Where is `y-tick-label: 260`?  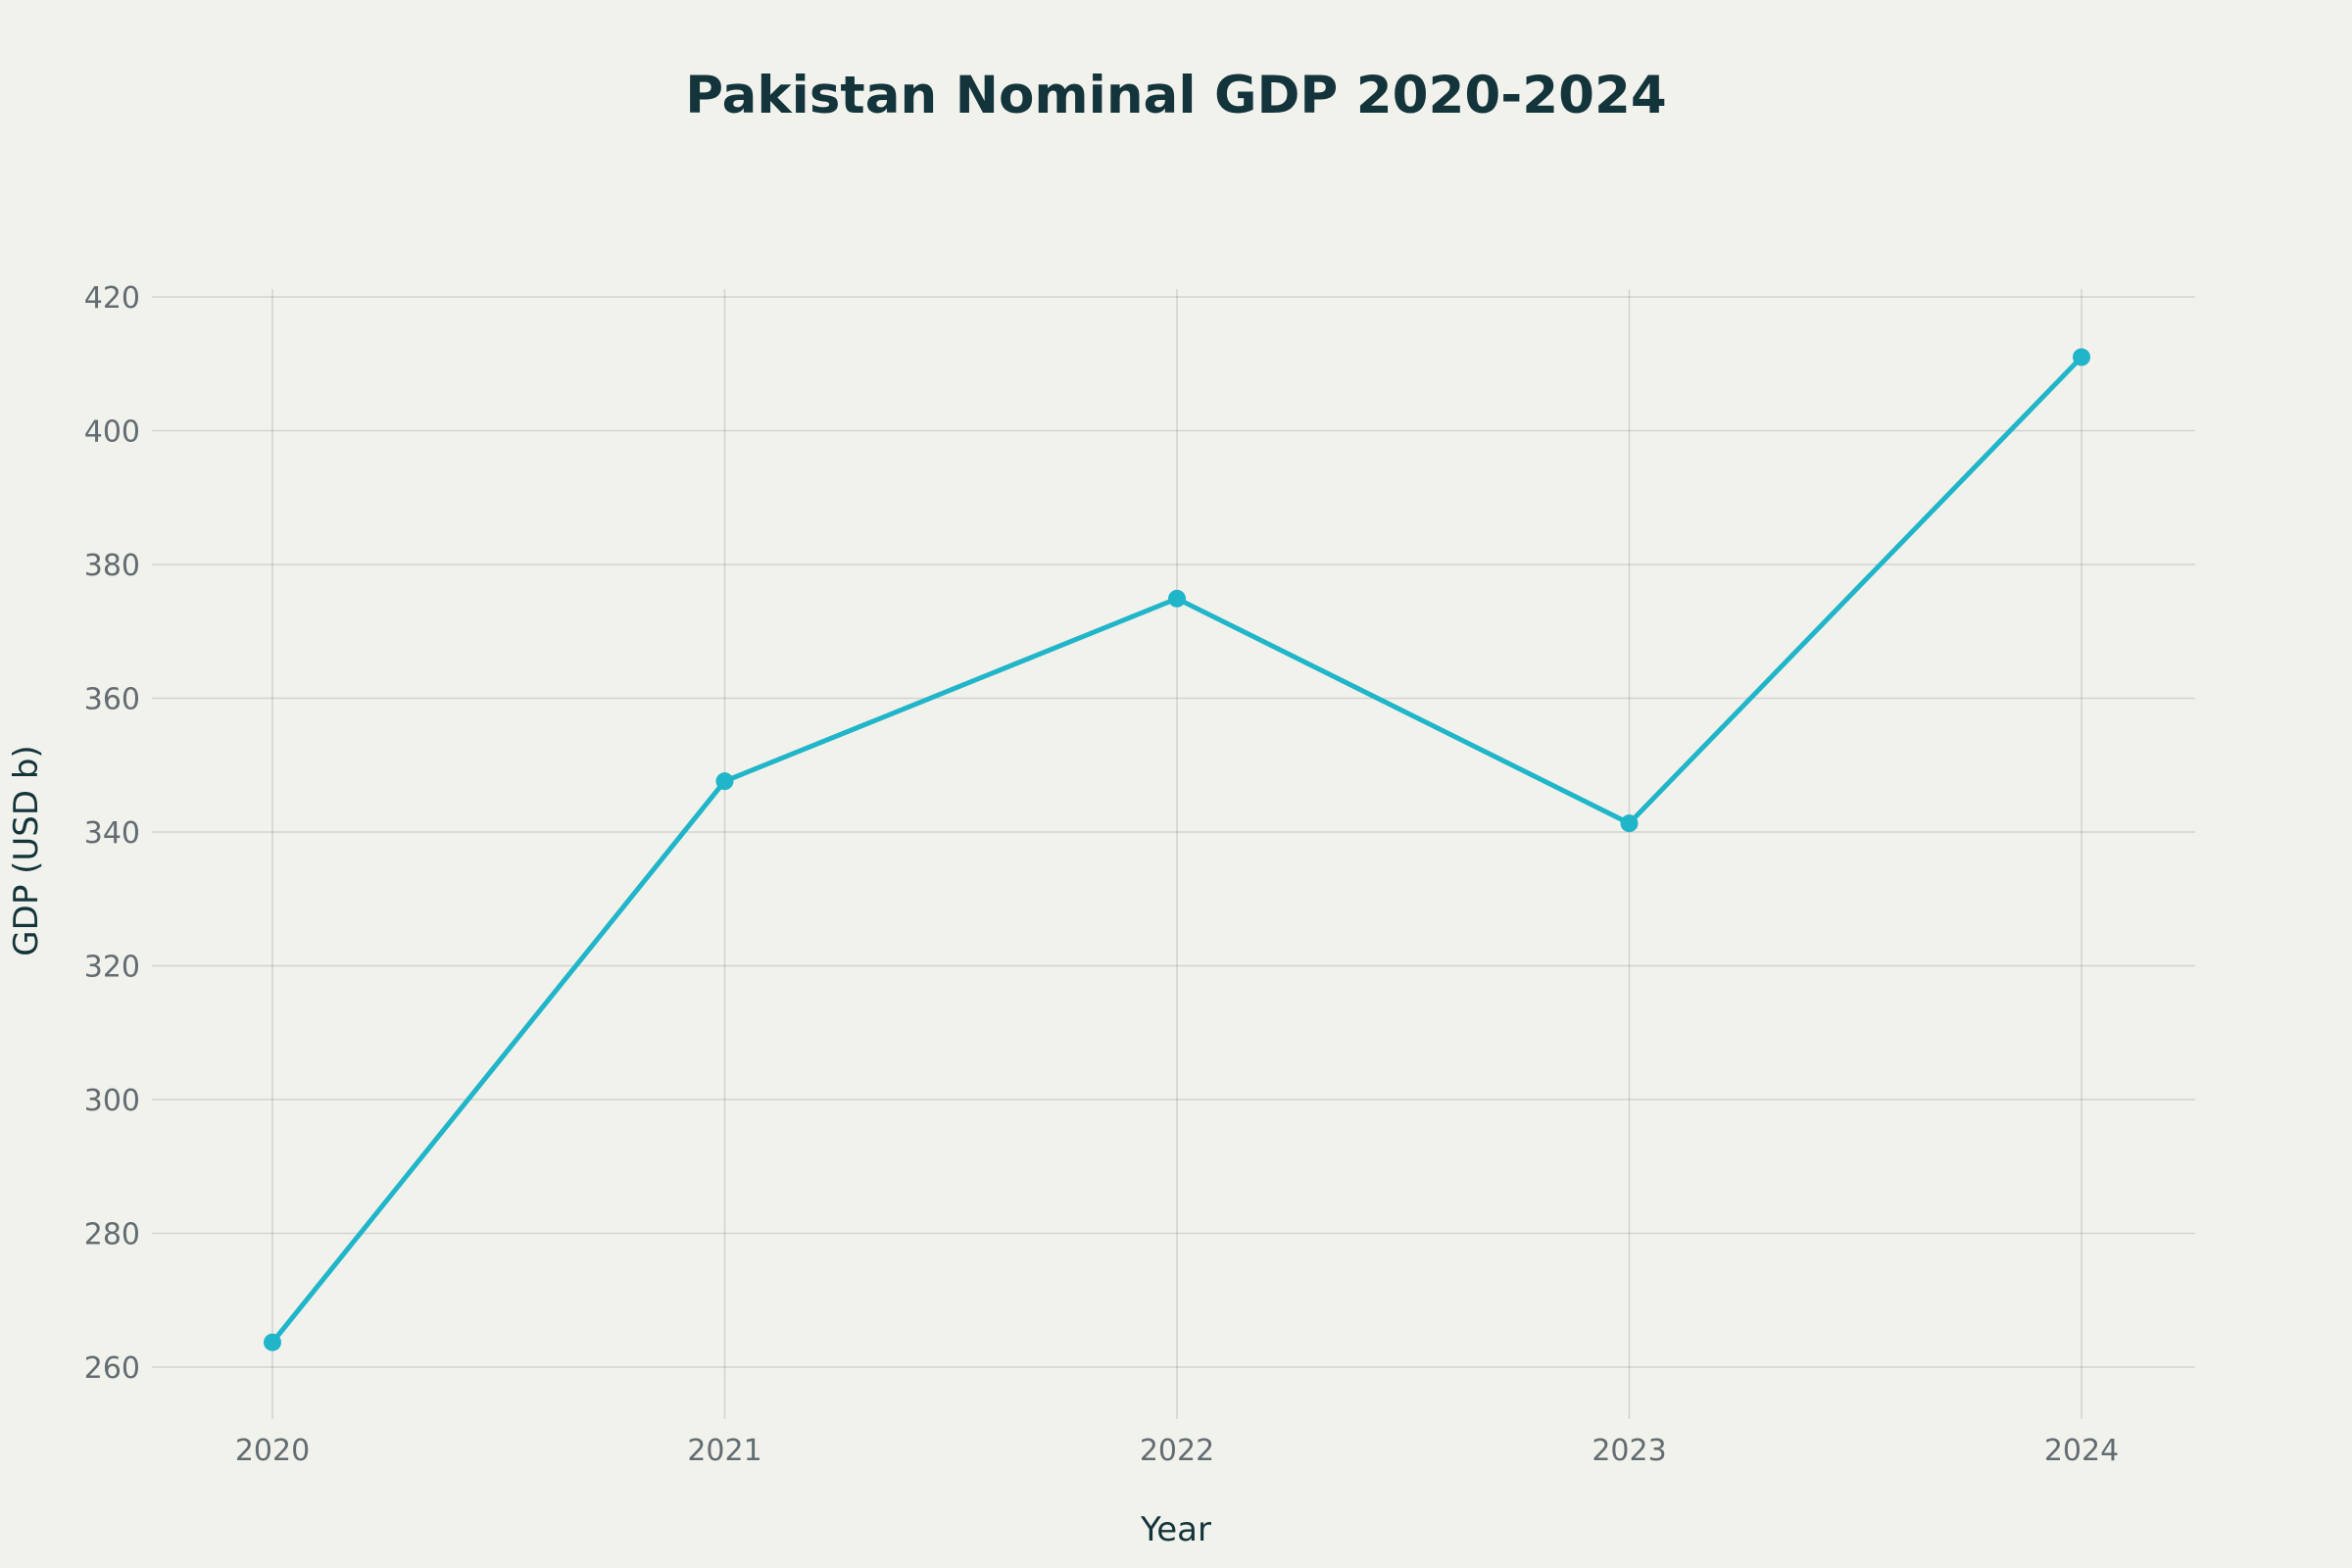 y-tick-label: 260 is located at coordinates (112, 1368).